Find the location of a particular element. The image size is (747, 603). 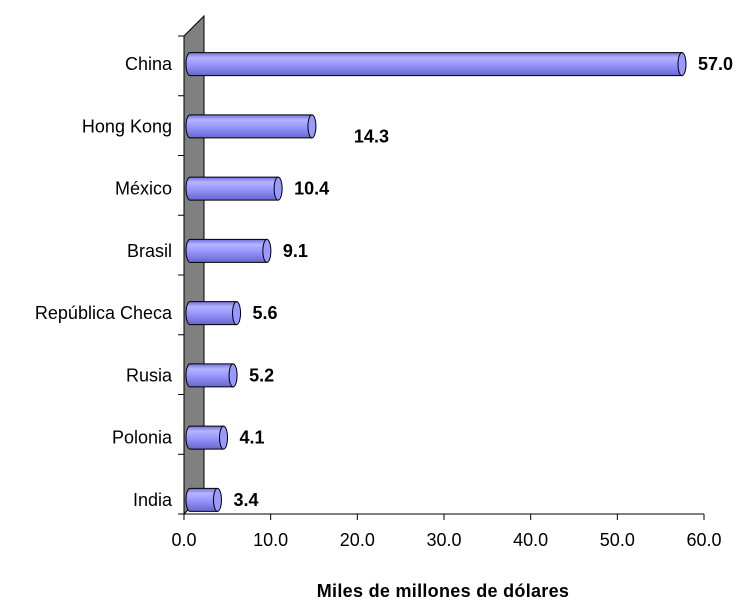

data-label-india: 3.4 is located at coordinates (245, 500).